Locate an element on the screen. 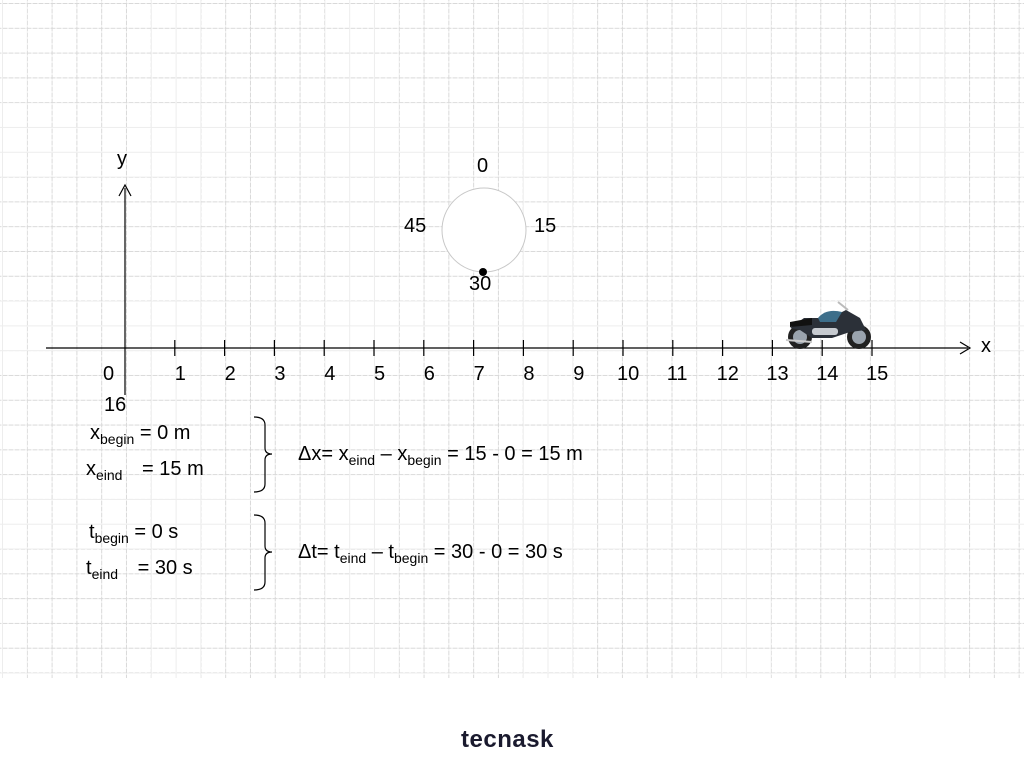  x-tick-label: 0 is located at coordinates (109, 374).